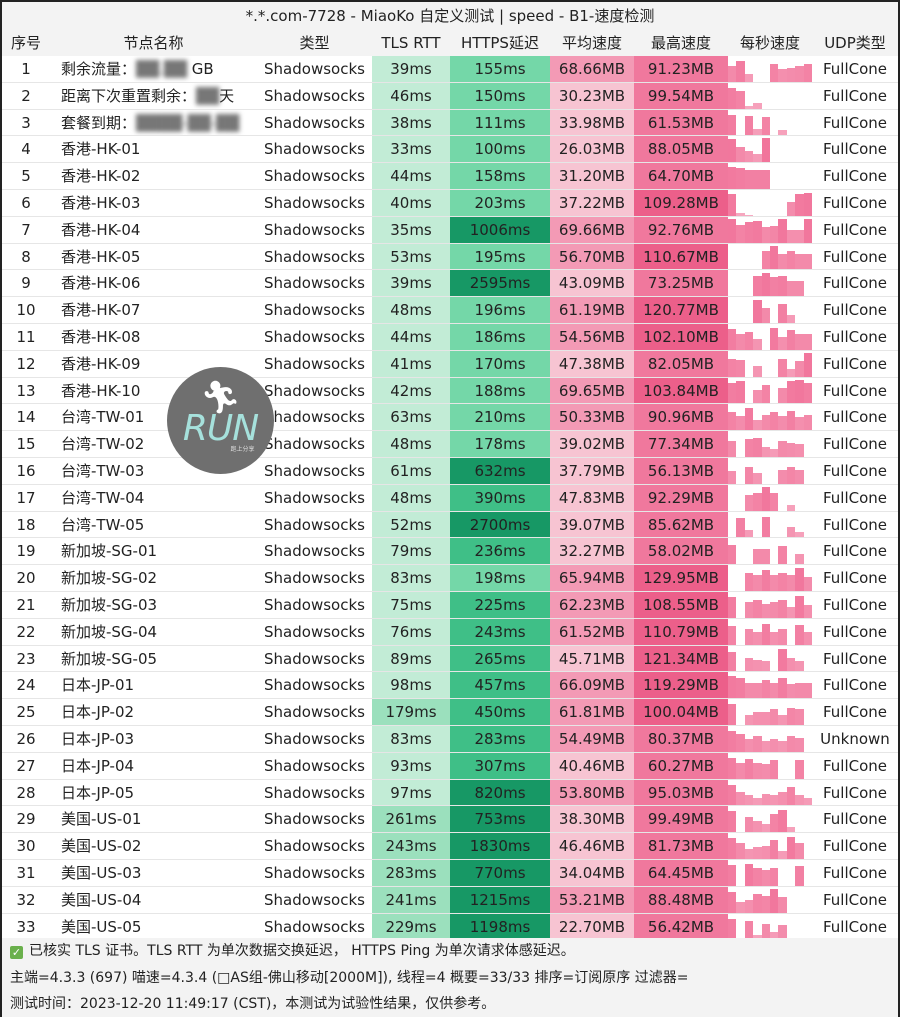 The height and width of the screenshot is (1017, 900). What do you see at coordinates (109, 578) in the screenshot?
I see `node-name-label: 新加坡-SG-02` at bounding box center [109, 578].